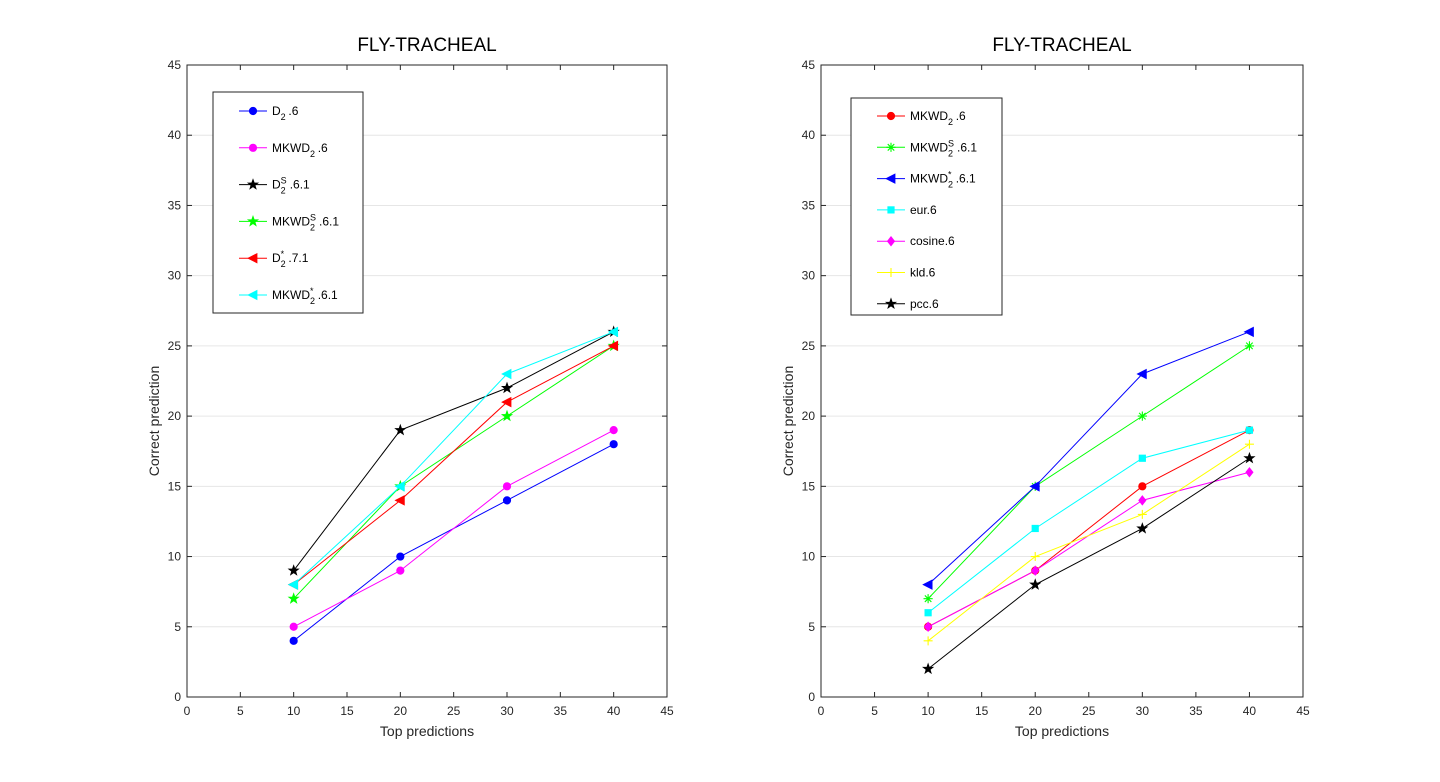  Describe the element at coordinates (923, 210) in the screenshot. I see `legend-label: eur.6` at that location.